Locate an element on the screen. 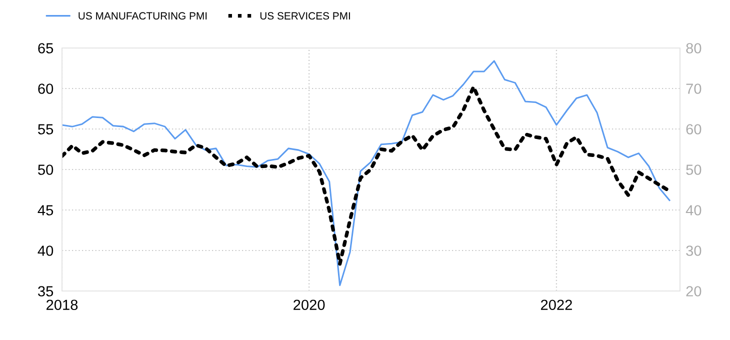 The width and height of the screenshot is (730, 340). y2-tick-label: 70 is located at coordinates (694, 89).